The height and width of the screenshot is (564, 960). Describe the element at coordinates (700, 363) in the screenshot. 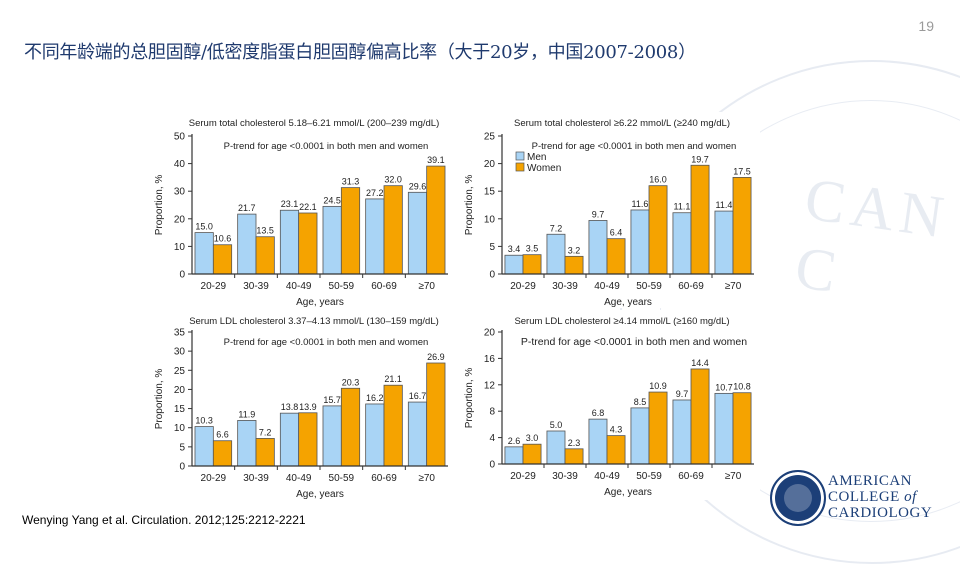

I see `data-label: 14.4` at that location.